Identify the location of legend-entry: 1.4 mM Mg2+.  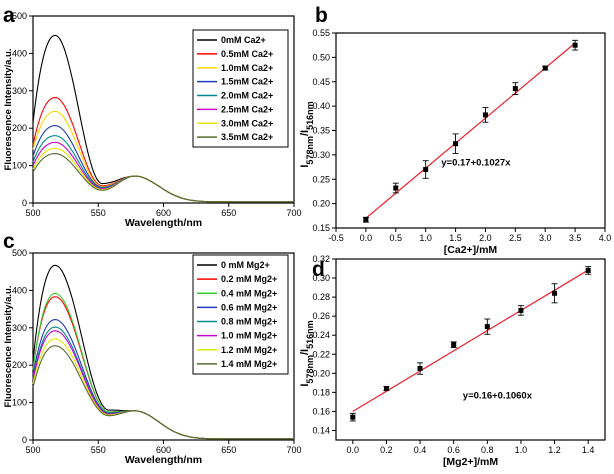
(249, 364).